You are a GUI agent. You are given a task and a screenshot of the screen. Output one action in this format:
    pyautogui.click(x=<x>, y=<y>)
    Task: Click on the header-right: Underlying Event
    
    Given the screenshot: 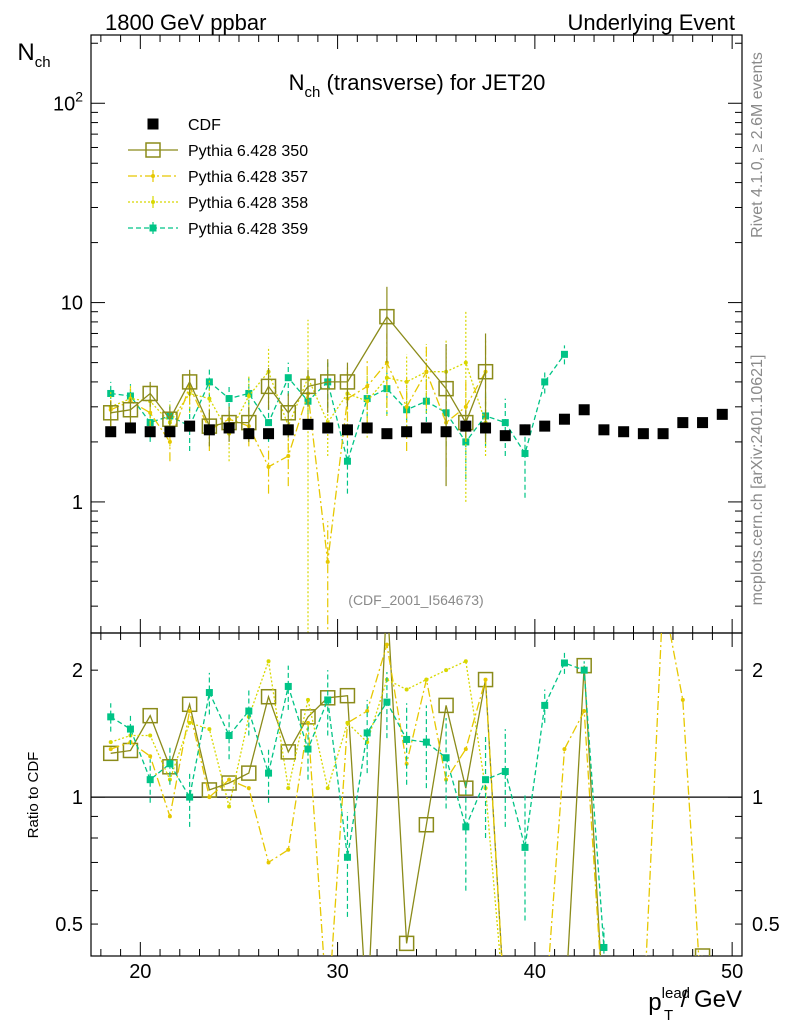 What is the action you would take?
    pyautogui.click(x=651, y=22)
    